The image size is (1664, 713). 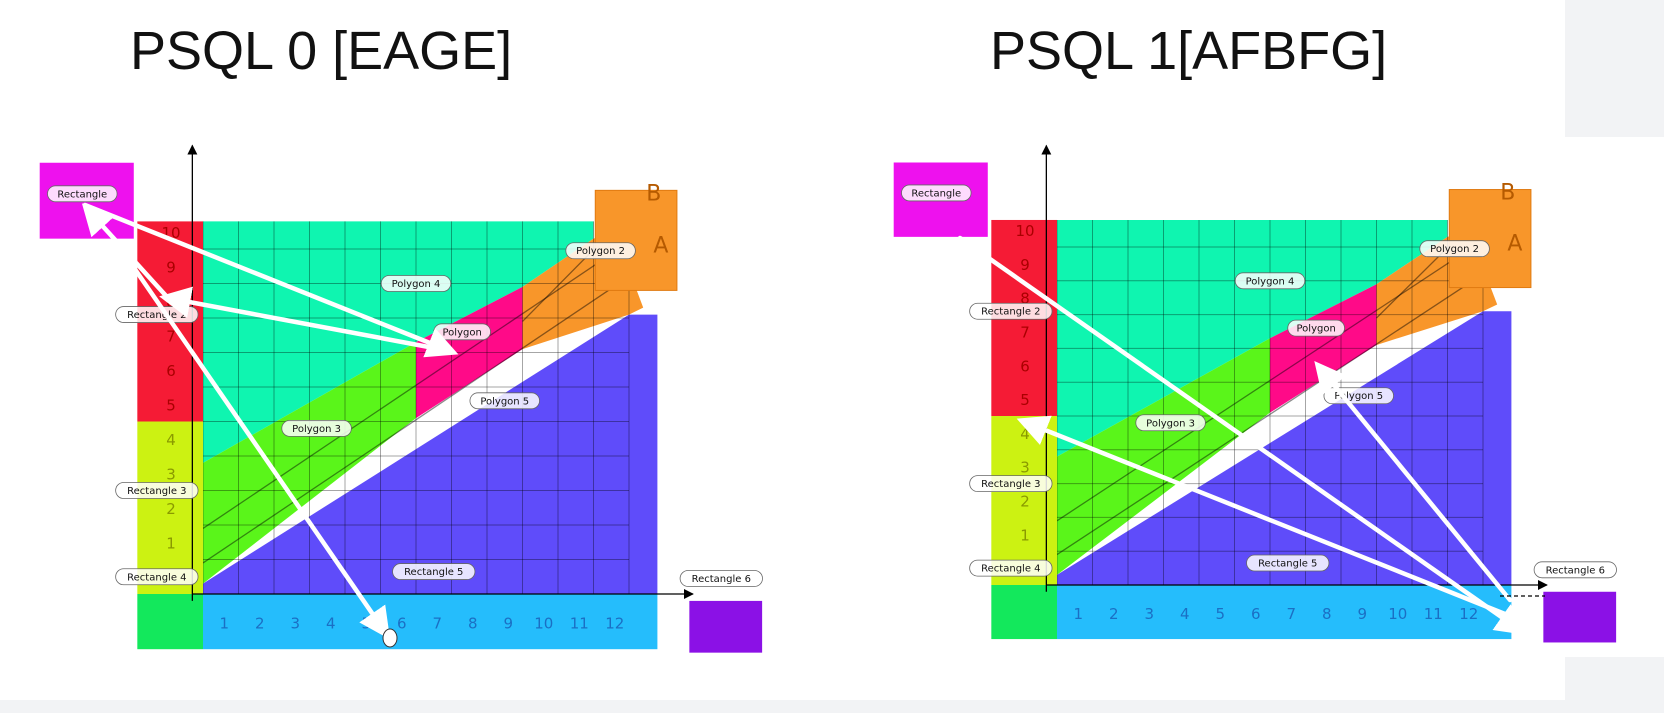 I want to click on path-end-marker, so click(x=390, y=638).